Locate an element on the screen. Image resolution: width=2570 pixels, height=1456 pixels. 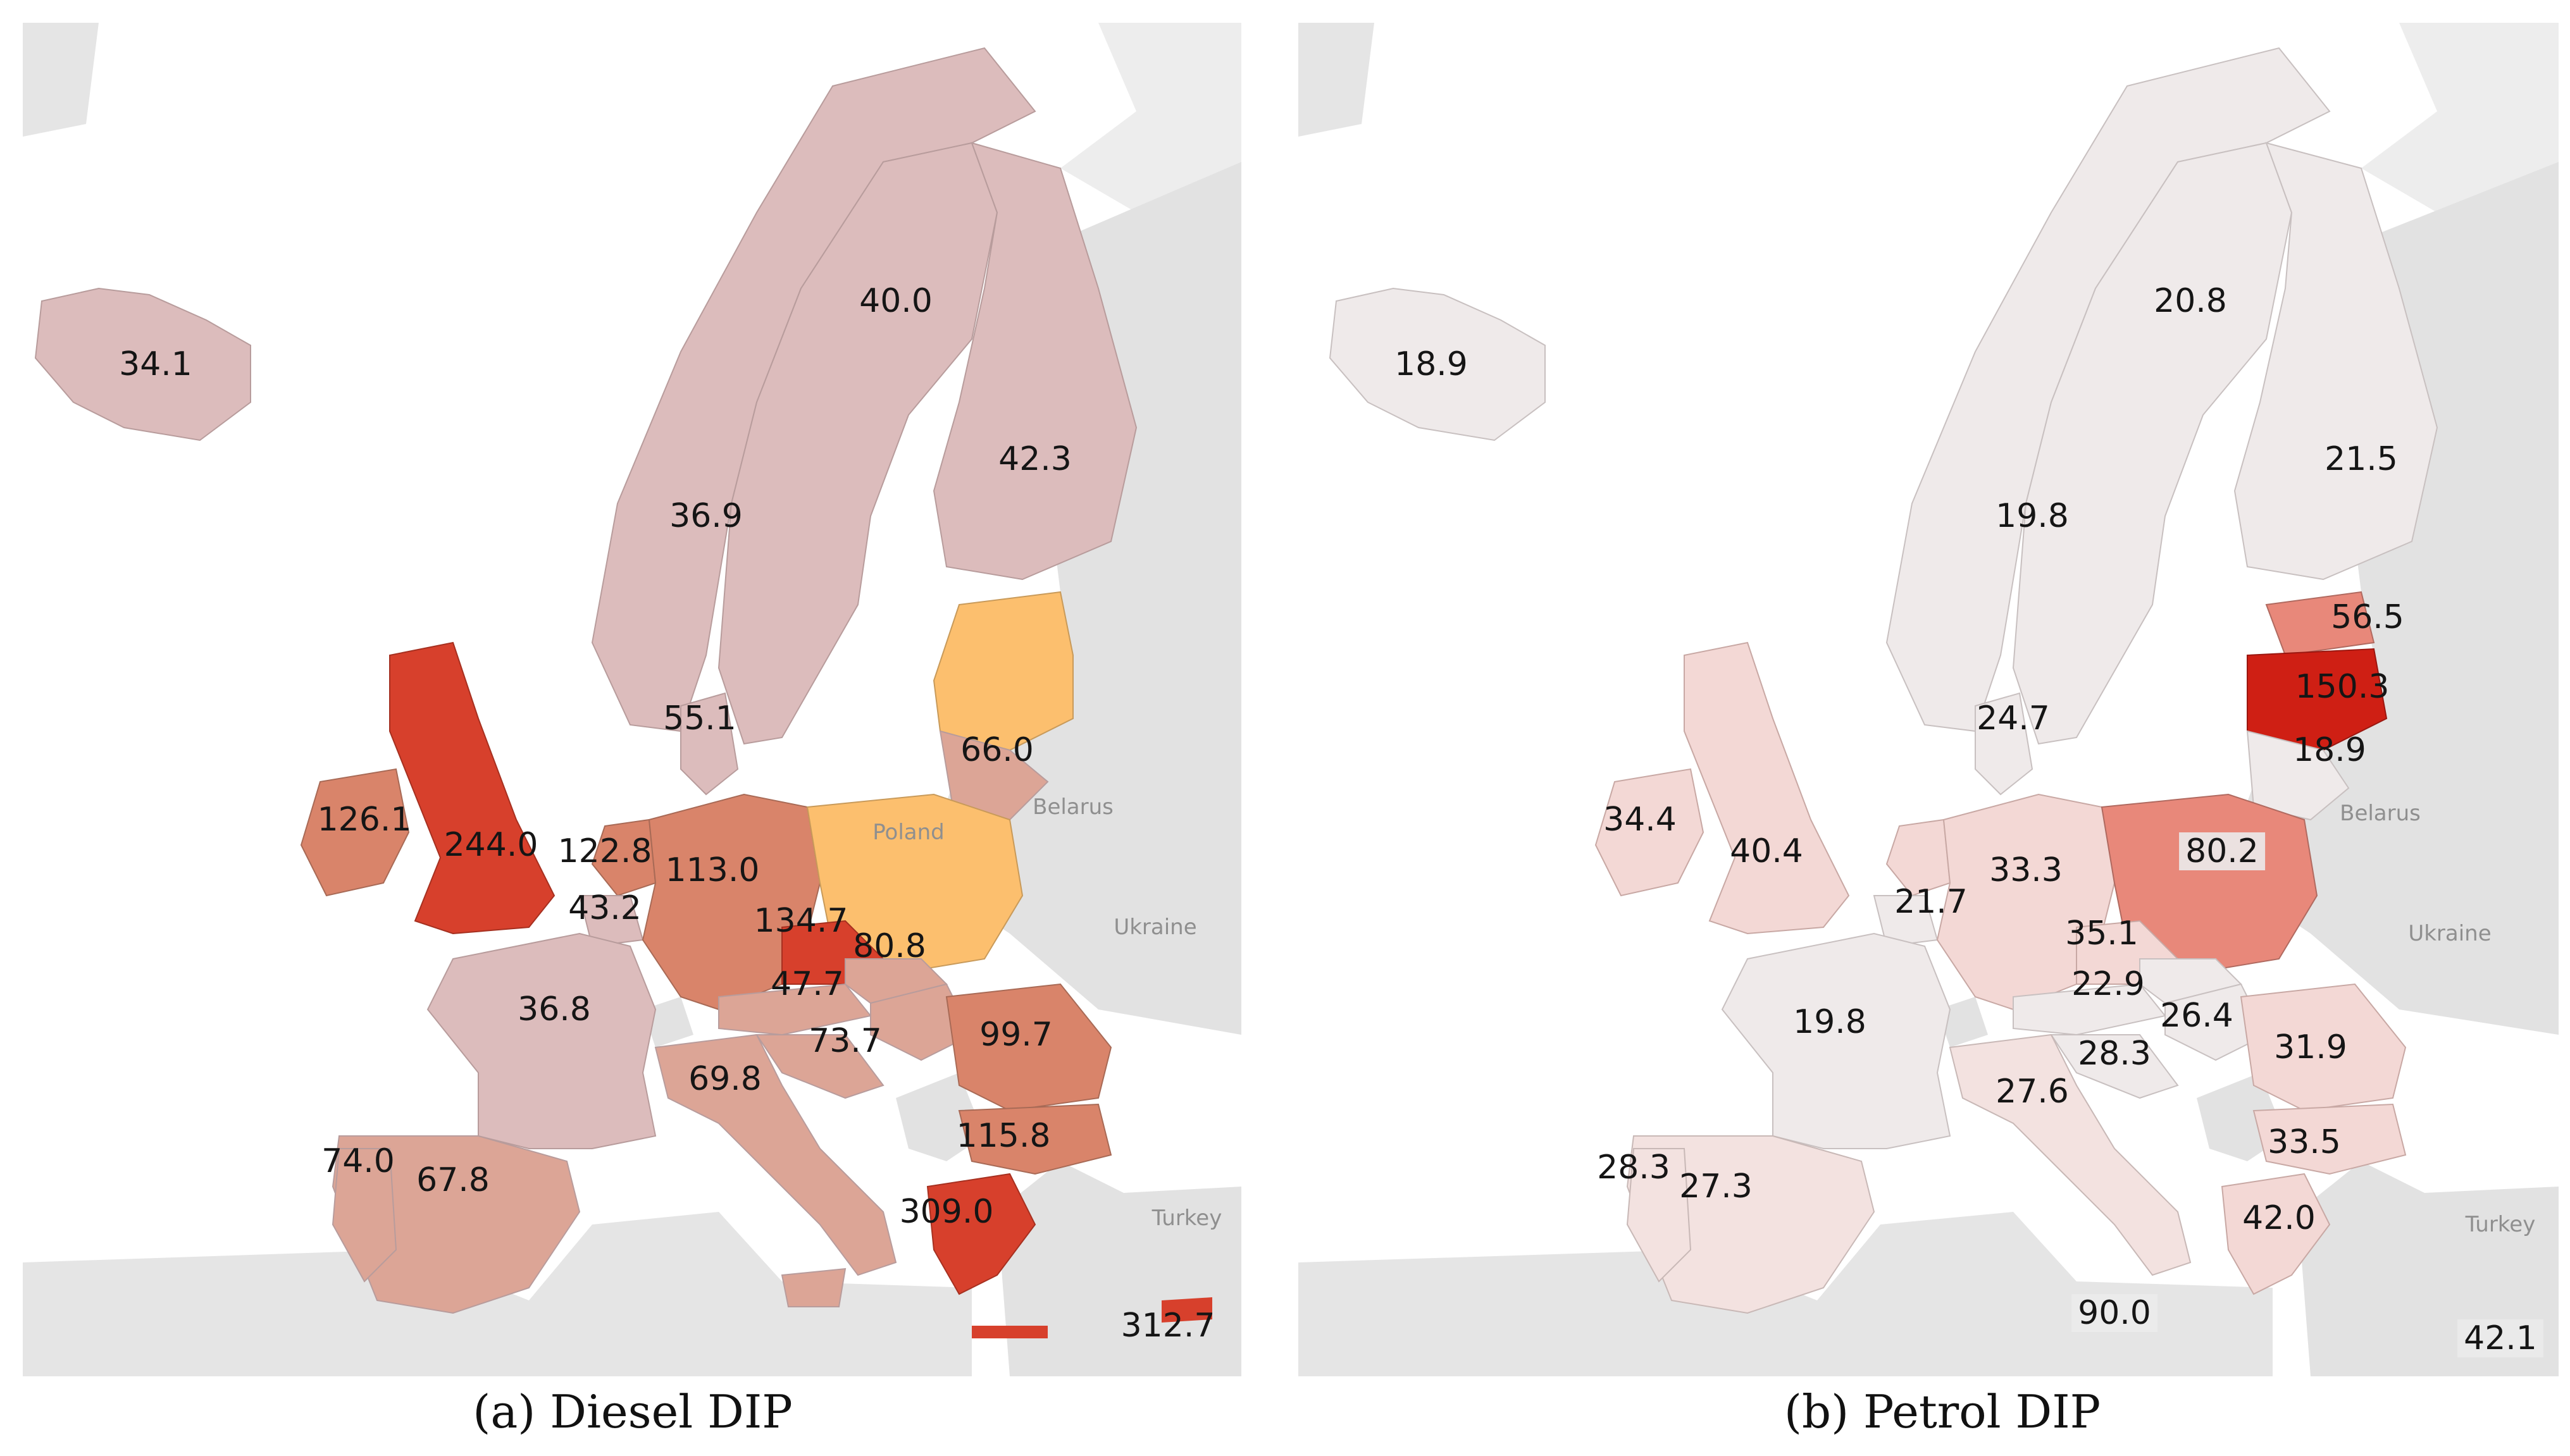
value-label-france: 36.8 is located at coordinates (554, 1009).